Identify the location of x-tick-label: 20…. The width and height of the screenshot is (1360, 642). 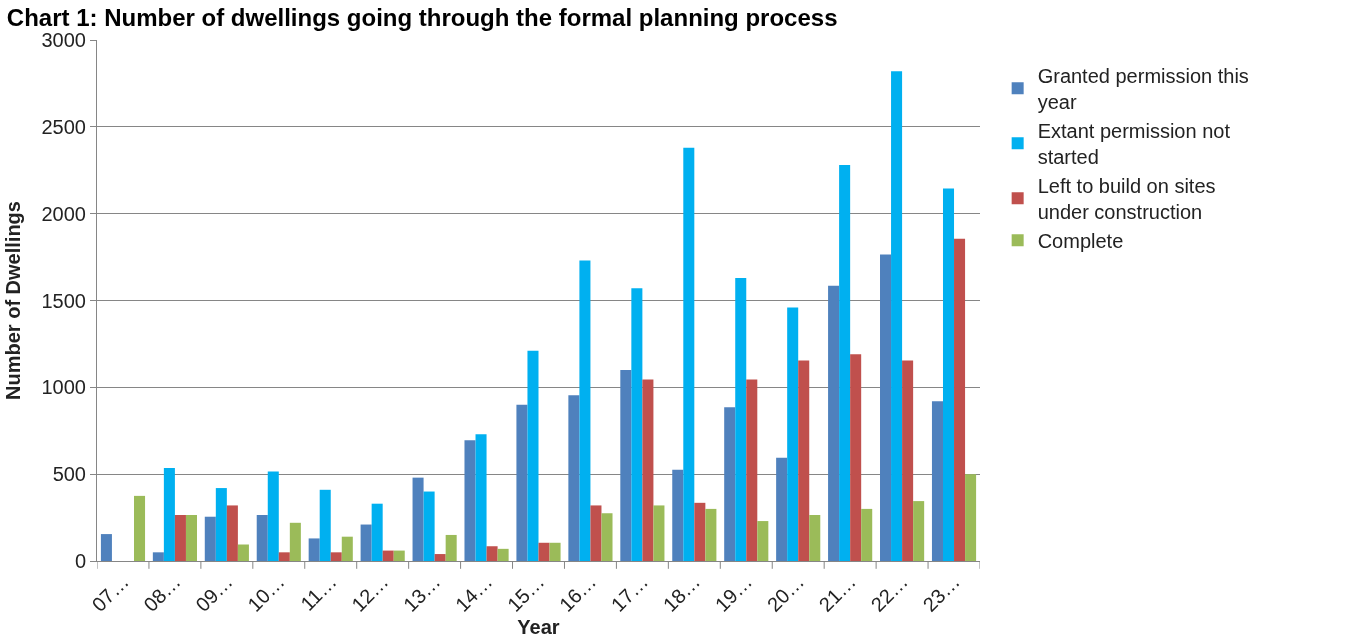
(785, 593).